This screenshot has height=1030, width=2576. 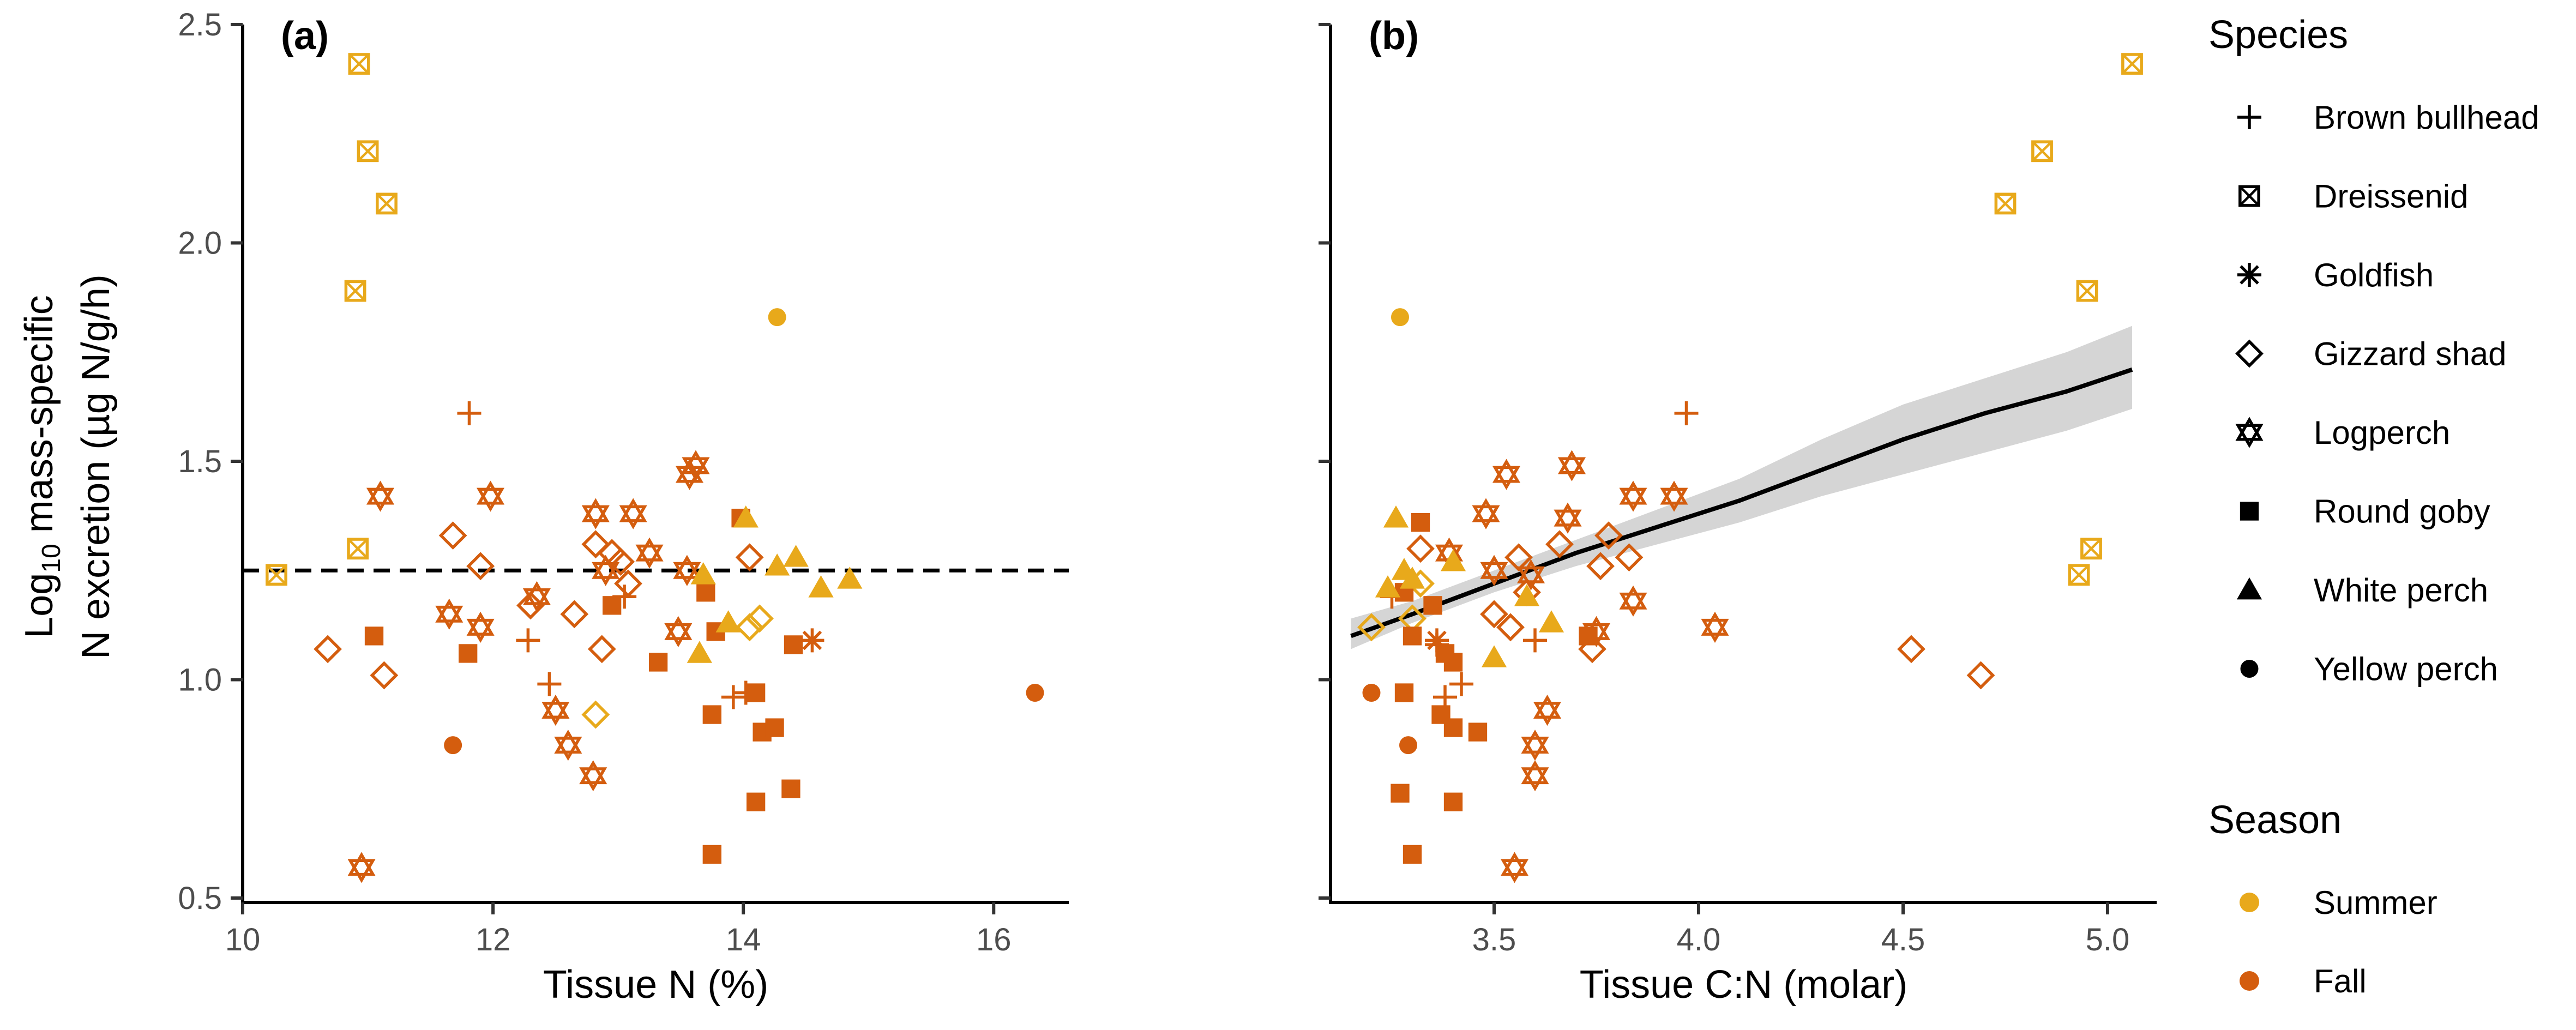 What do you see at coordinates (41, 467) in the screenshot?
I see `svg-text: Log10 mass-specific` at bounding box center [41, 467].